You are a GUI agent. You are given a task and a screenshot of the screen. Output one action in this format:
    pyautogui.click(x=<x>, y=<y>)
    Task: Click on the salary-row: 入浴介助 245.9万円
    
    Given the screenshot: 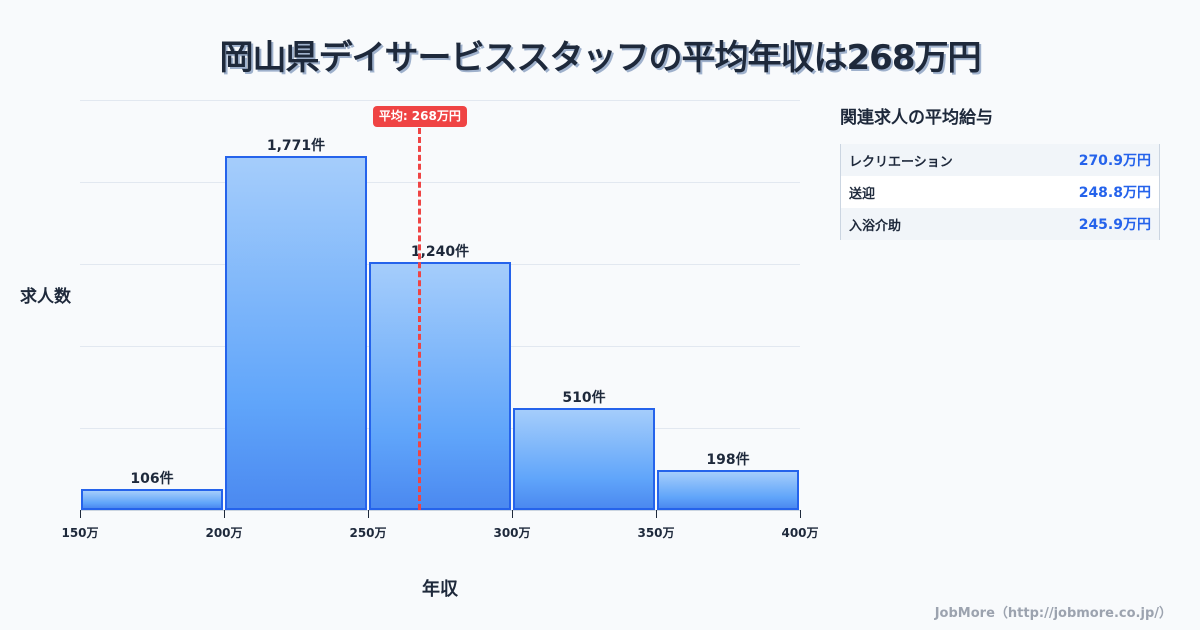 What is the action you would take?
    pyautogui.click(x=1000, y=224)
    